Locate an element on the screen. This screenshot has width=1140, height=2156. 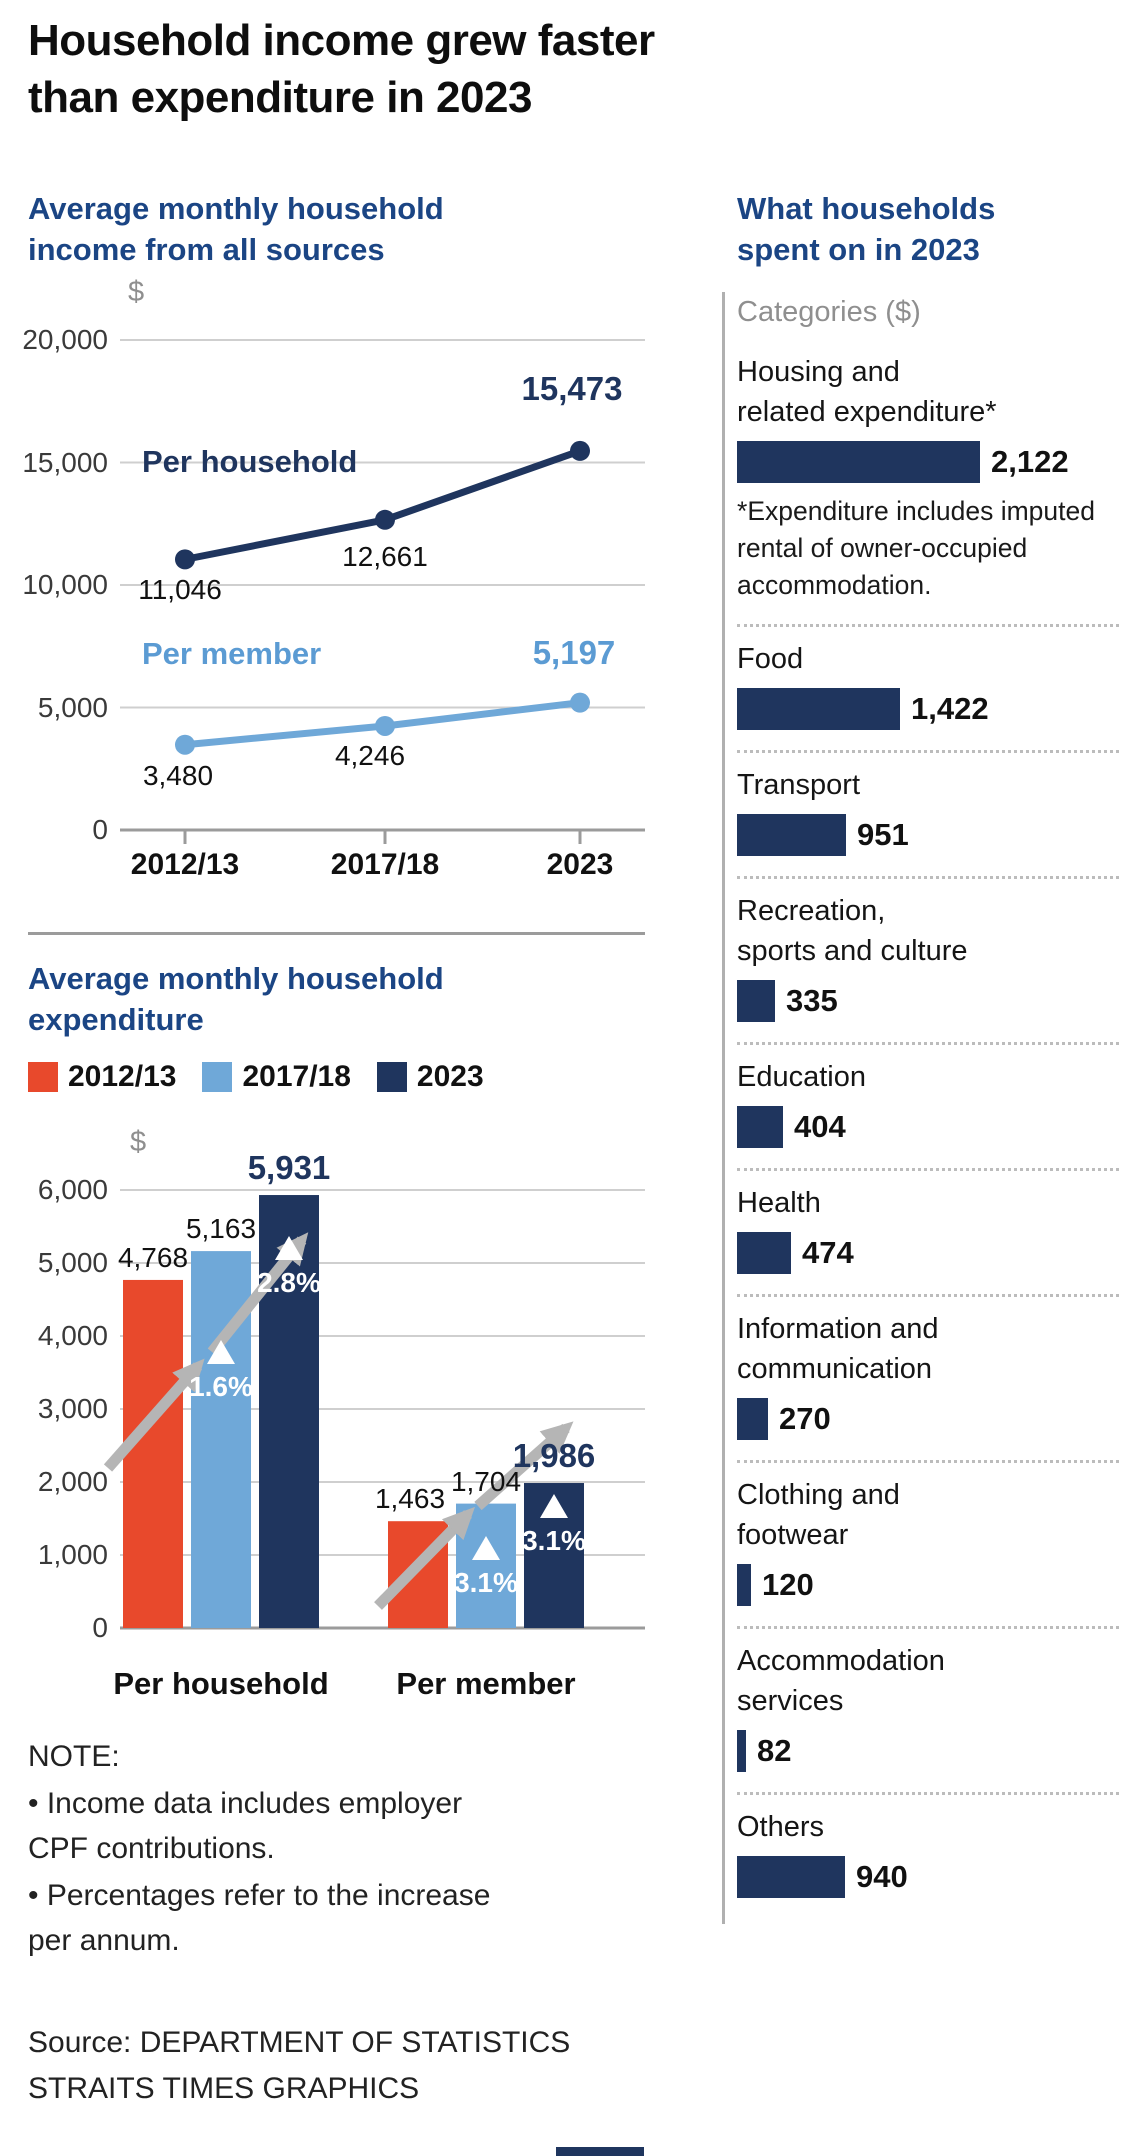
spending-value: 120 is located at coordinates (788, 1584).